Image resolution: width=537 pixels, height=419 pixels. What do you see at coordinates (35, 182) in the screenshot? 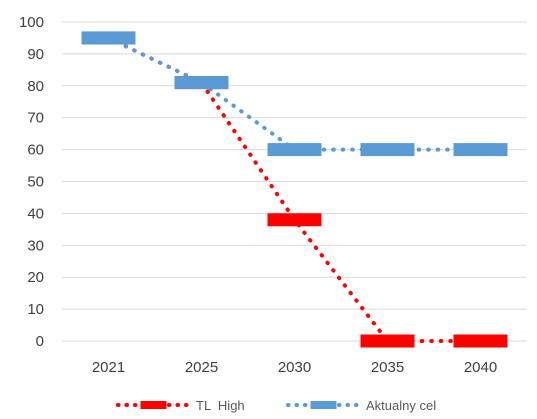
I see `y-tick-label: 50` at bounding box center [35, 182].